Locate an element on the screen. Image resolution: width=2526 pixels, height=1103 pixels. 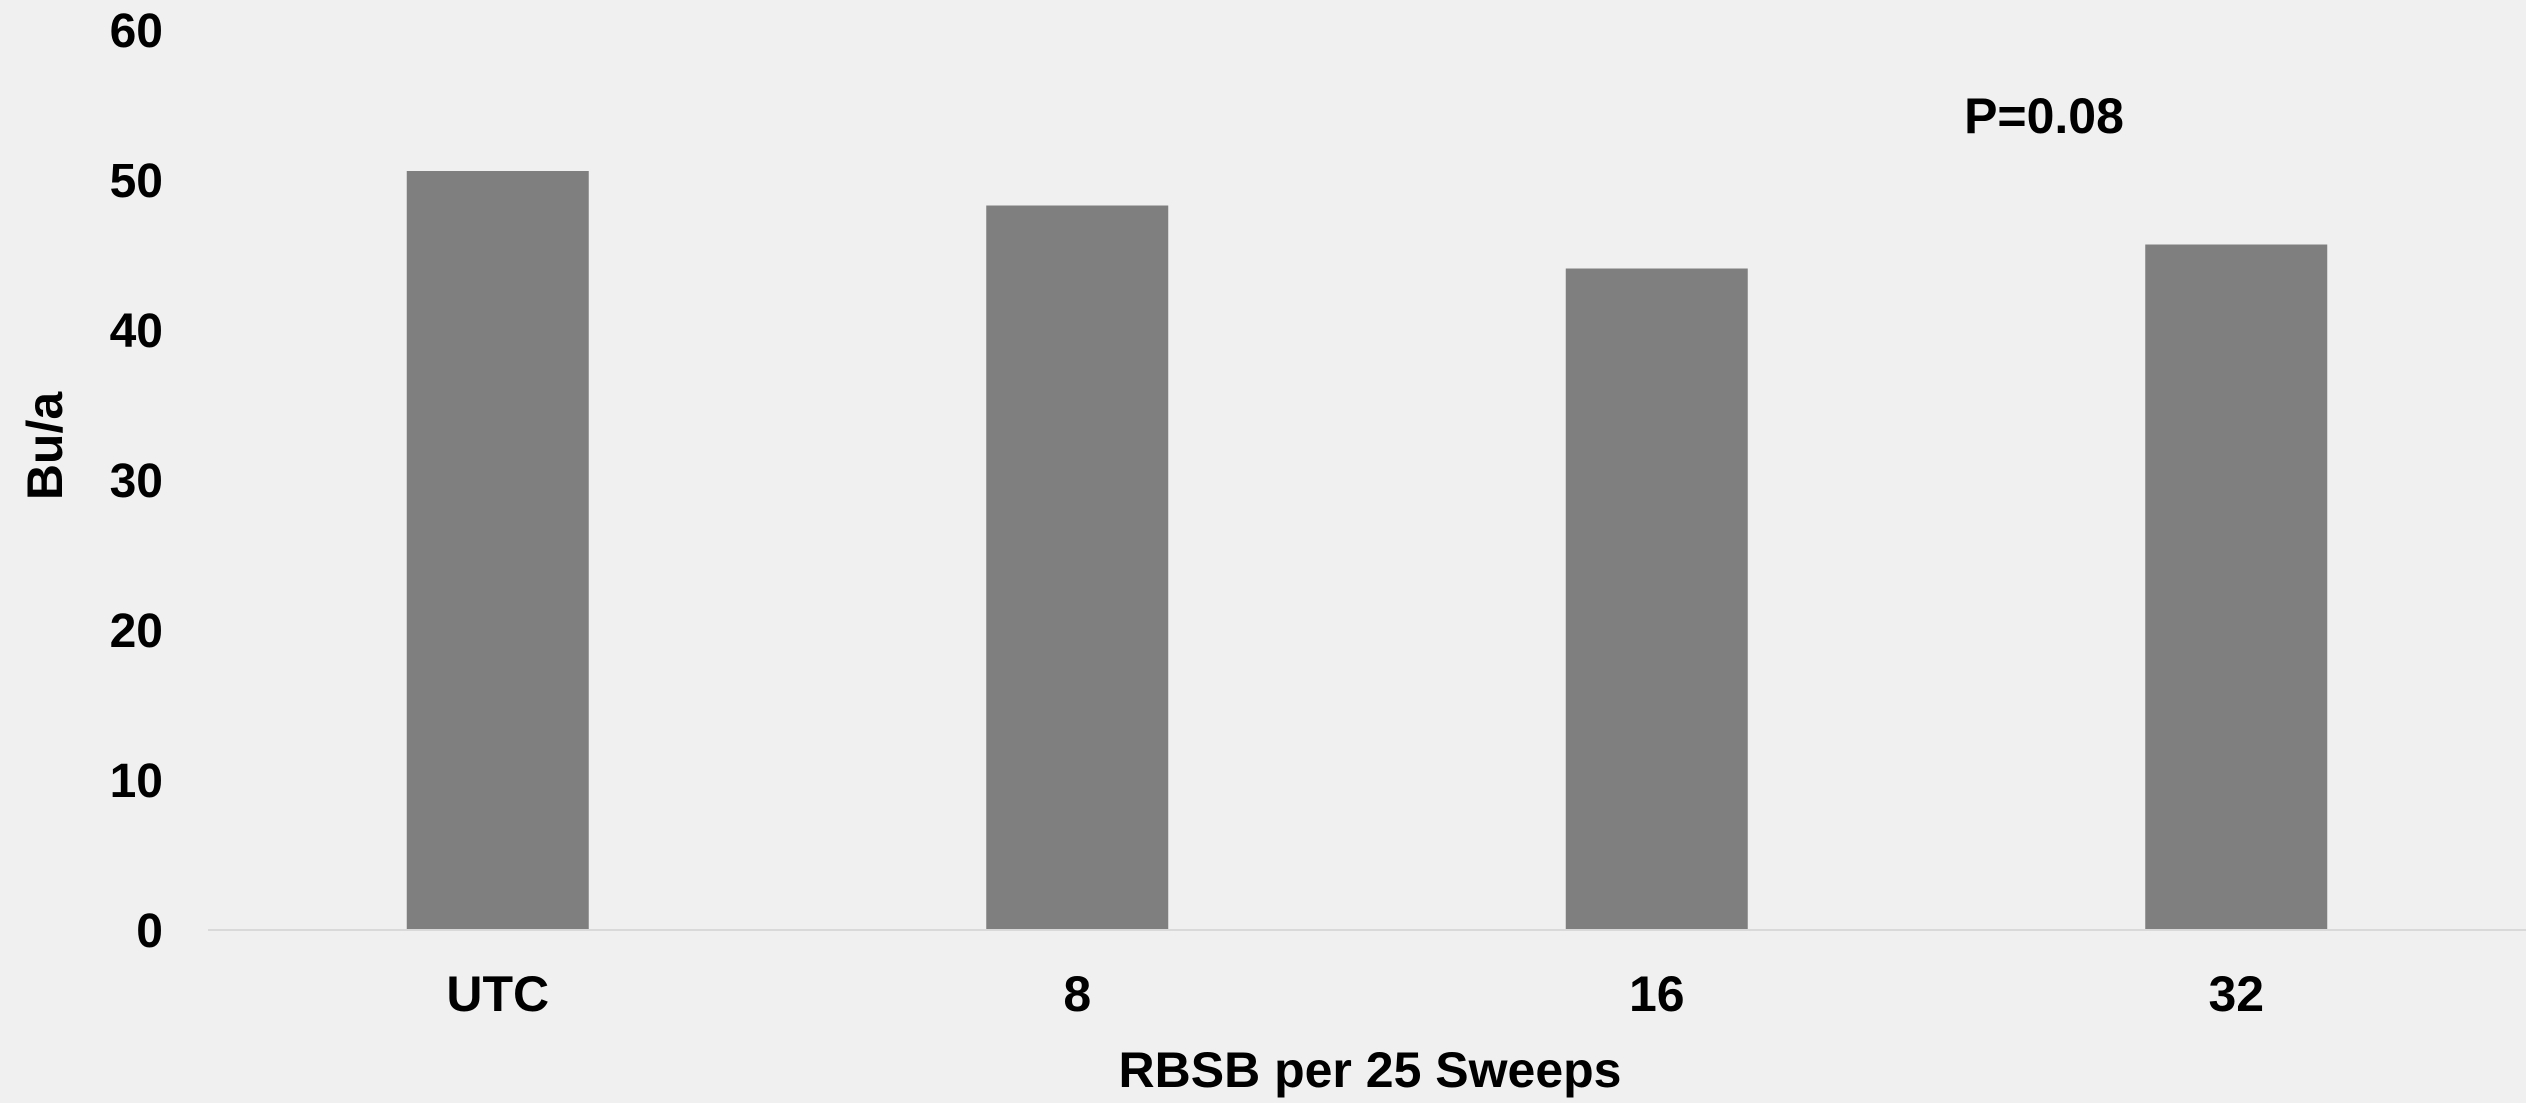
y-tick-label: 50 is located at coordinates (136, 181).